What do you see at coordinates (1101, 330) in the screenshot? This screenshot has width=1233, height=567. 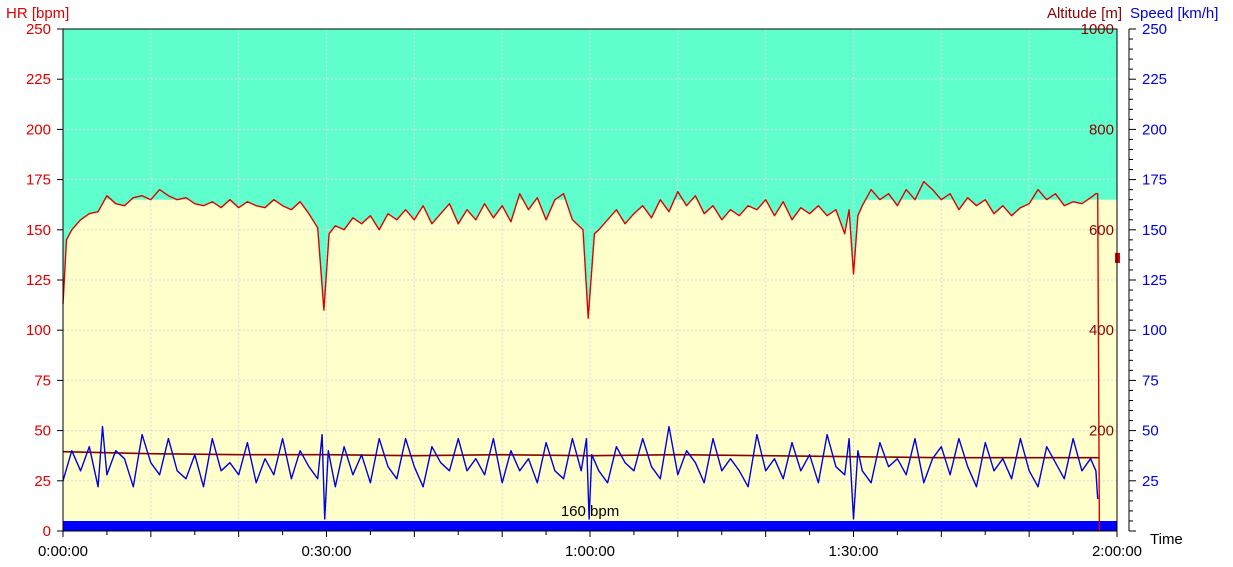 I see `altitude-tick-label: 400` at bounding box center [1101, 330].